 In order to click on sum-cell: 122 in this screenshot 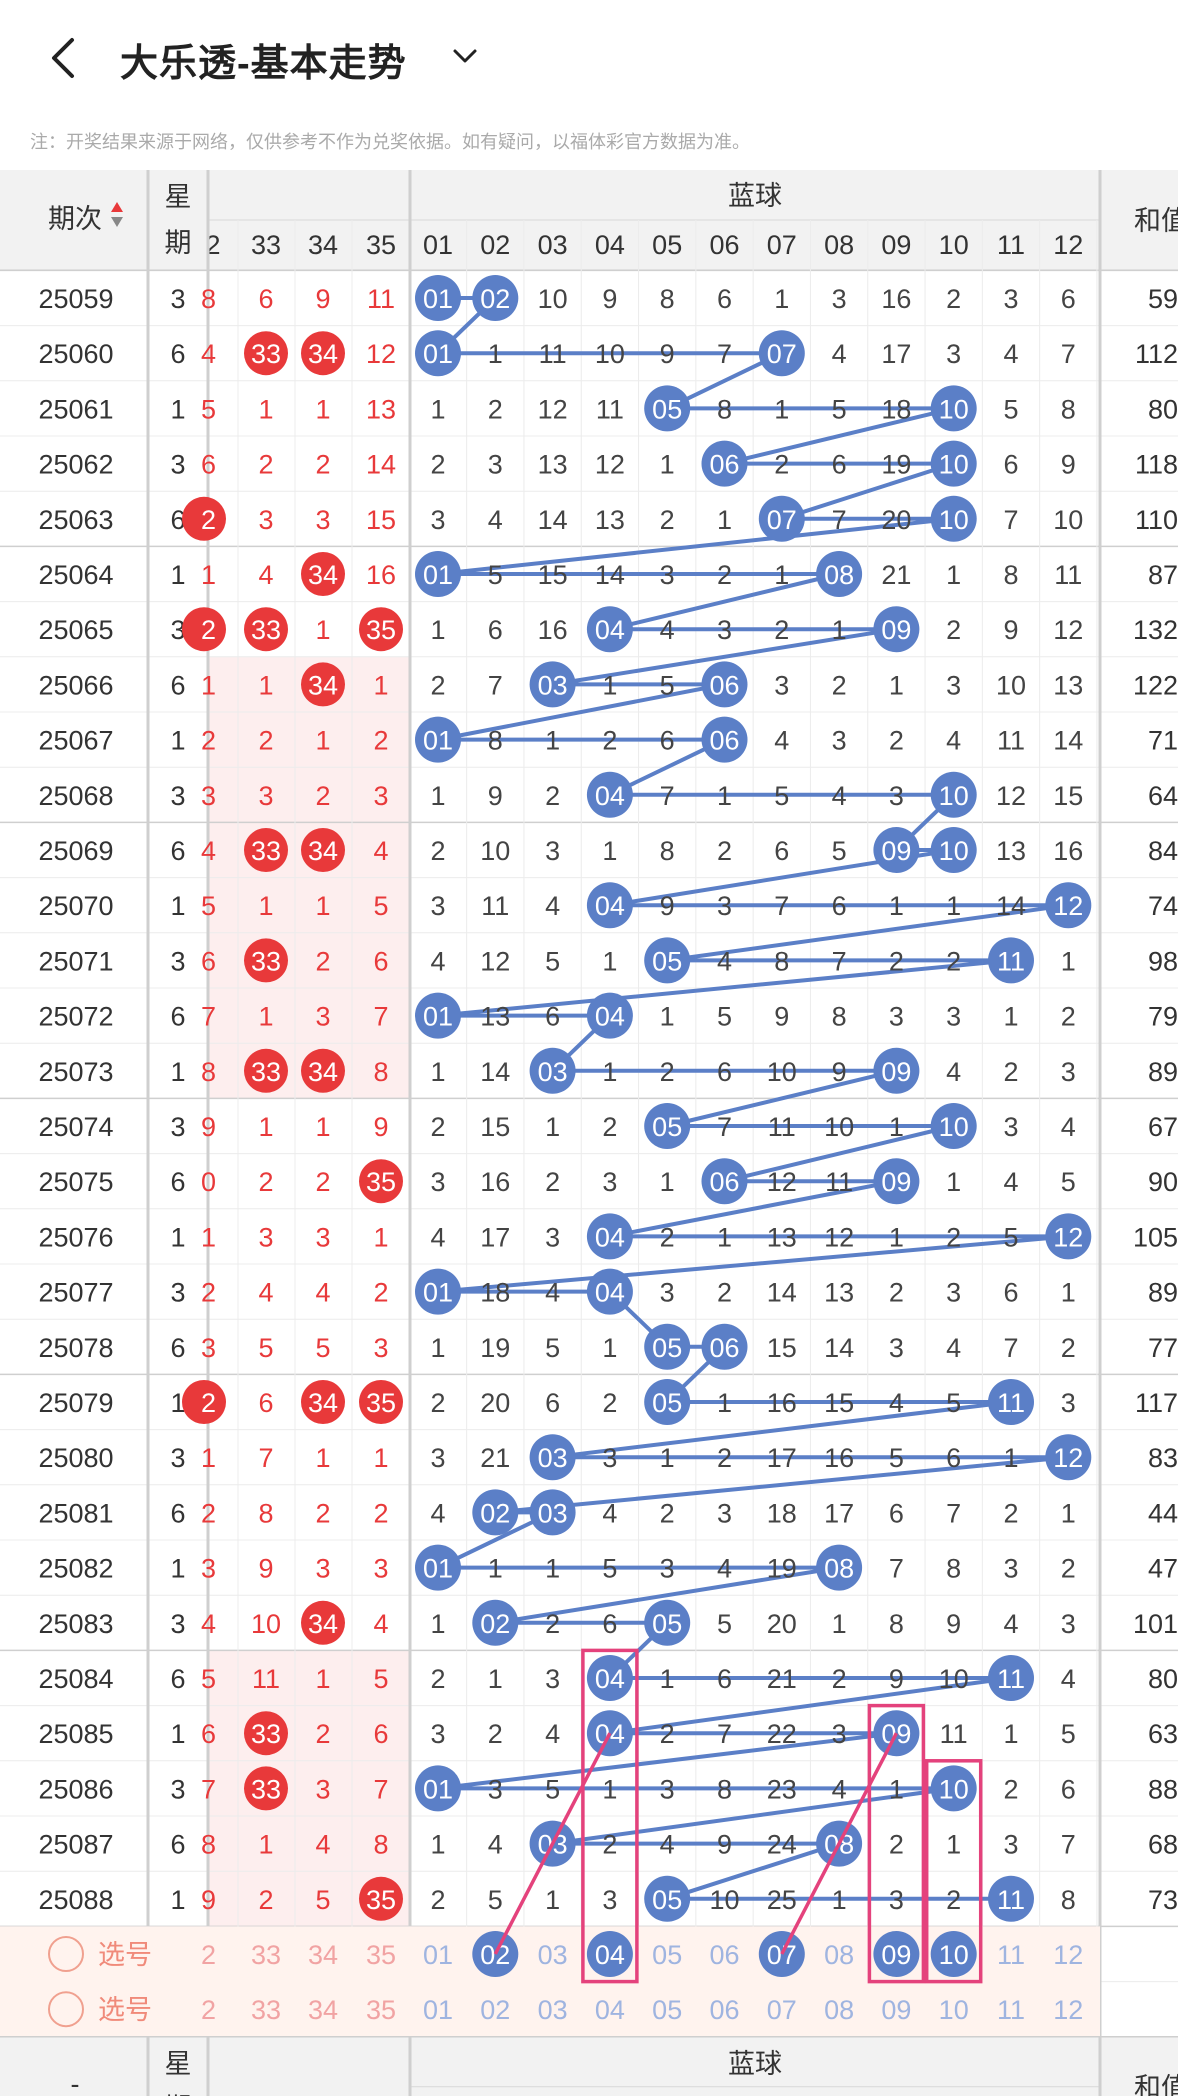, I will do `click(1155, 685)`.